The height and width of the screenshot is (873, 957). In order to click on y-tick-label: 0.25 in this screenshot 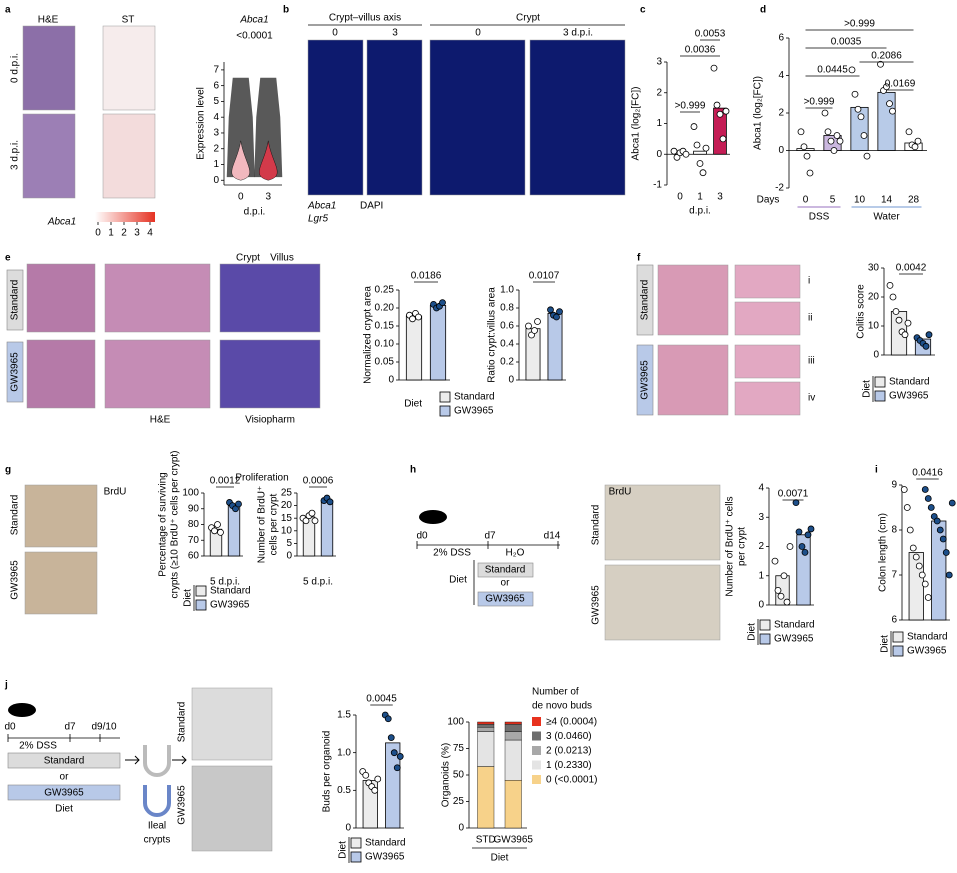, I will do `click(385, 290)`.